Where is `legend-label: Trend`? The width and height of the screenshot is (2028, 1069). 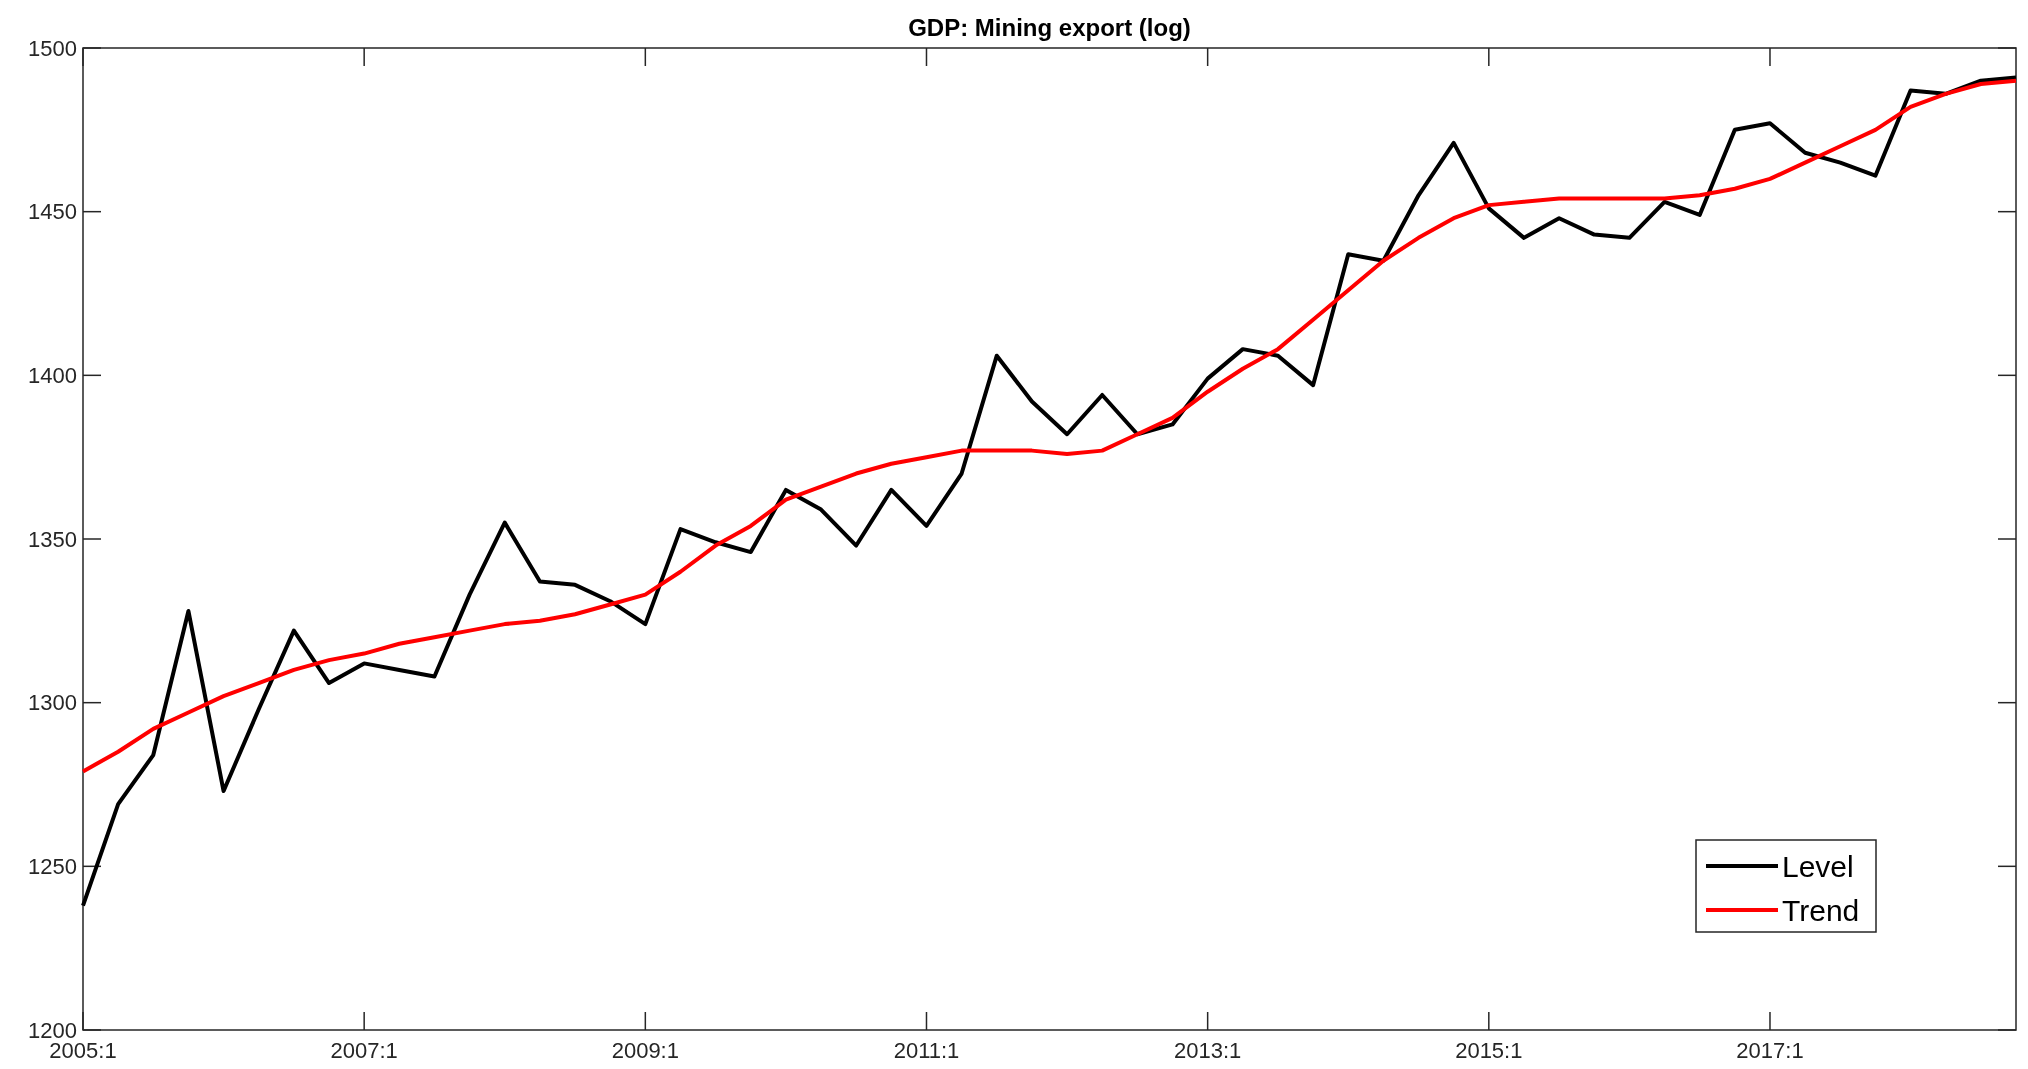 legend-label: Trend is located at coordinates (1821, 910).